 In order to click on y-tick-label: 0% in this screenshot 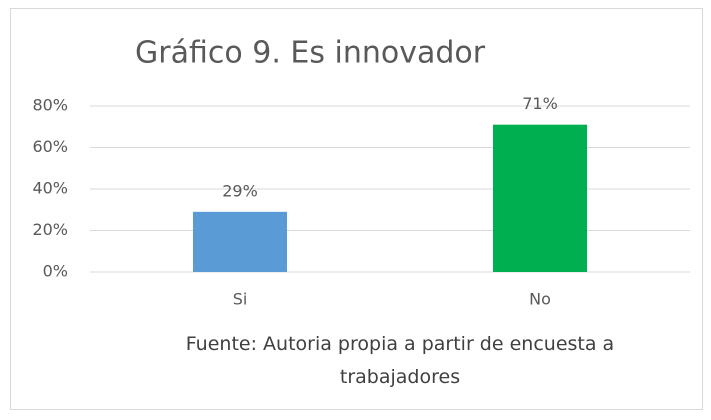, I will do `click(55, 271)`.